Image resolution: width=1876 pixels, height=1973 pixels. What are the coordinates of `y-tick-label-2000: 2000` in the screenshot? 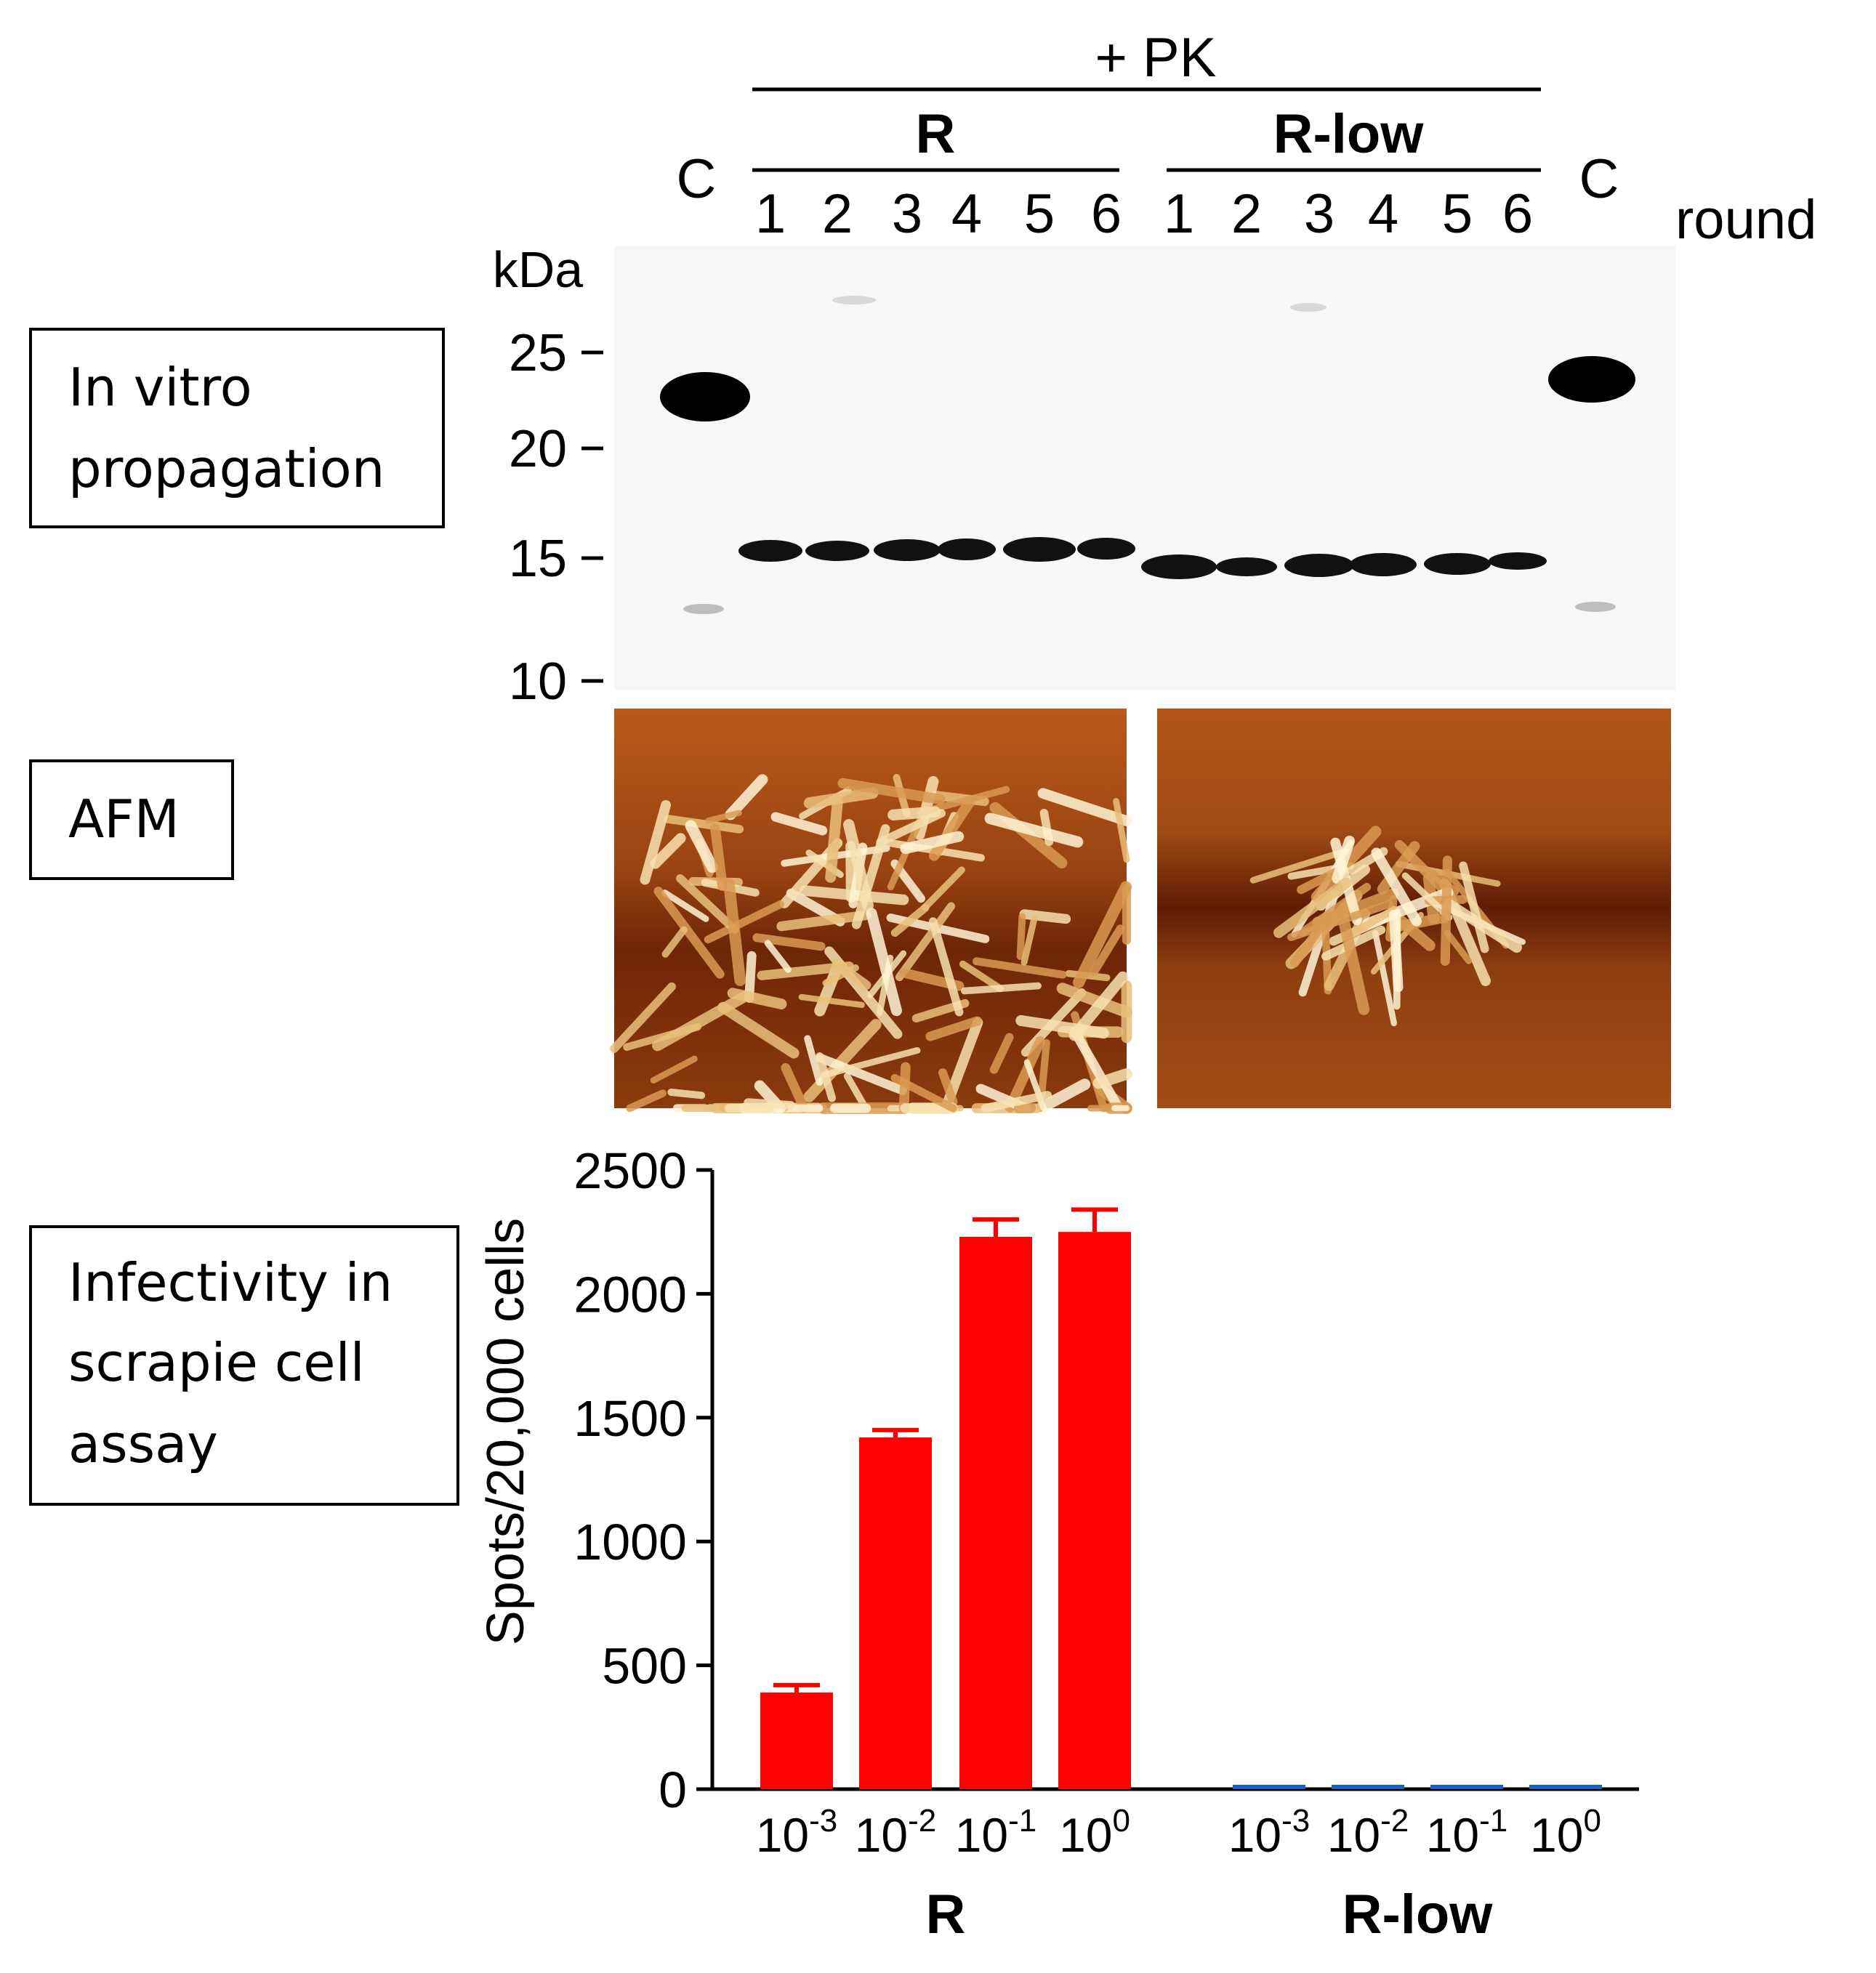 It's located at (630, 1294).